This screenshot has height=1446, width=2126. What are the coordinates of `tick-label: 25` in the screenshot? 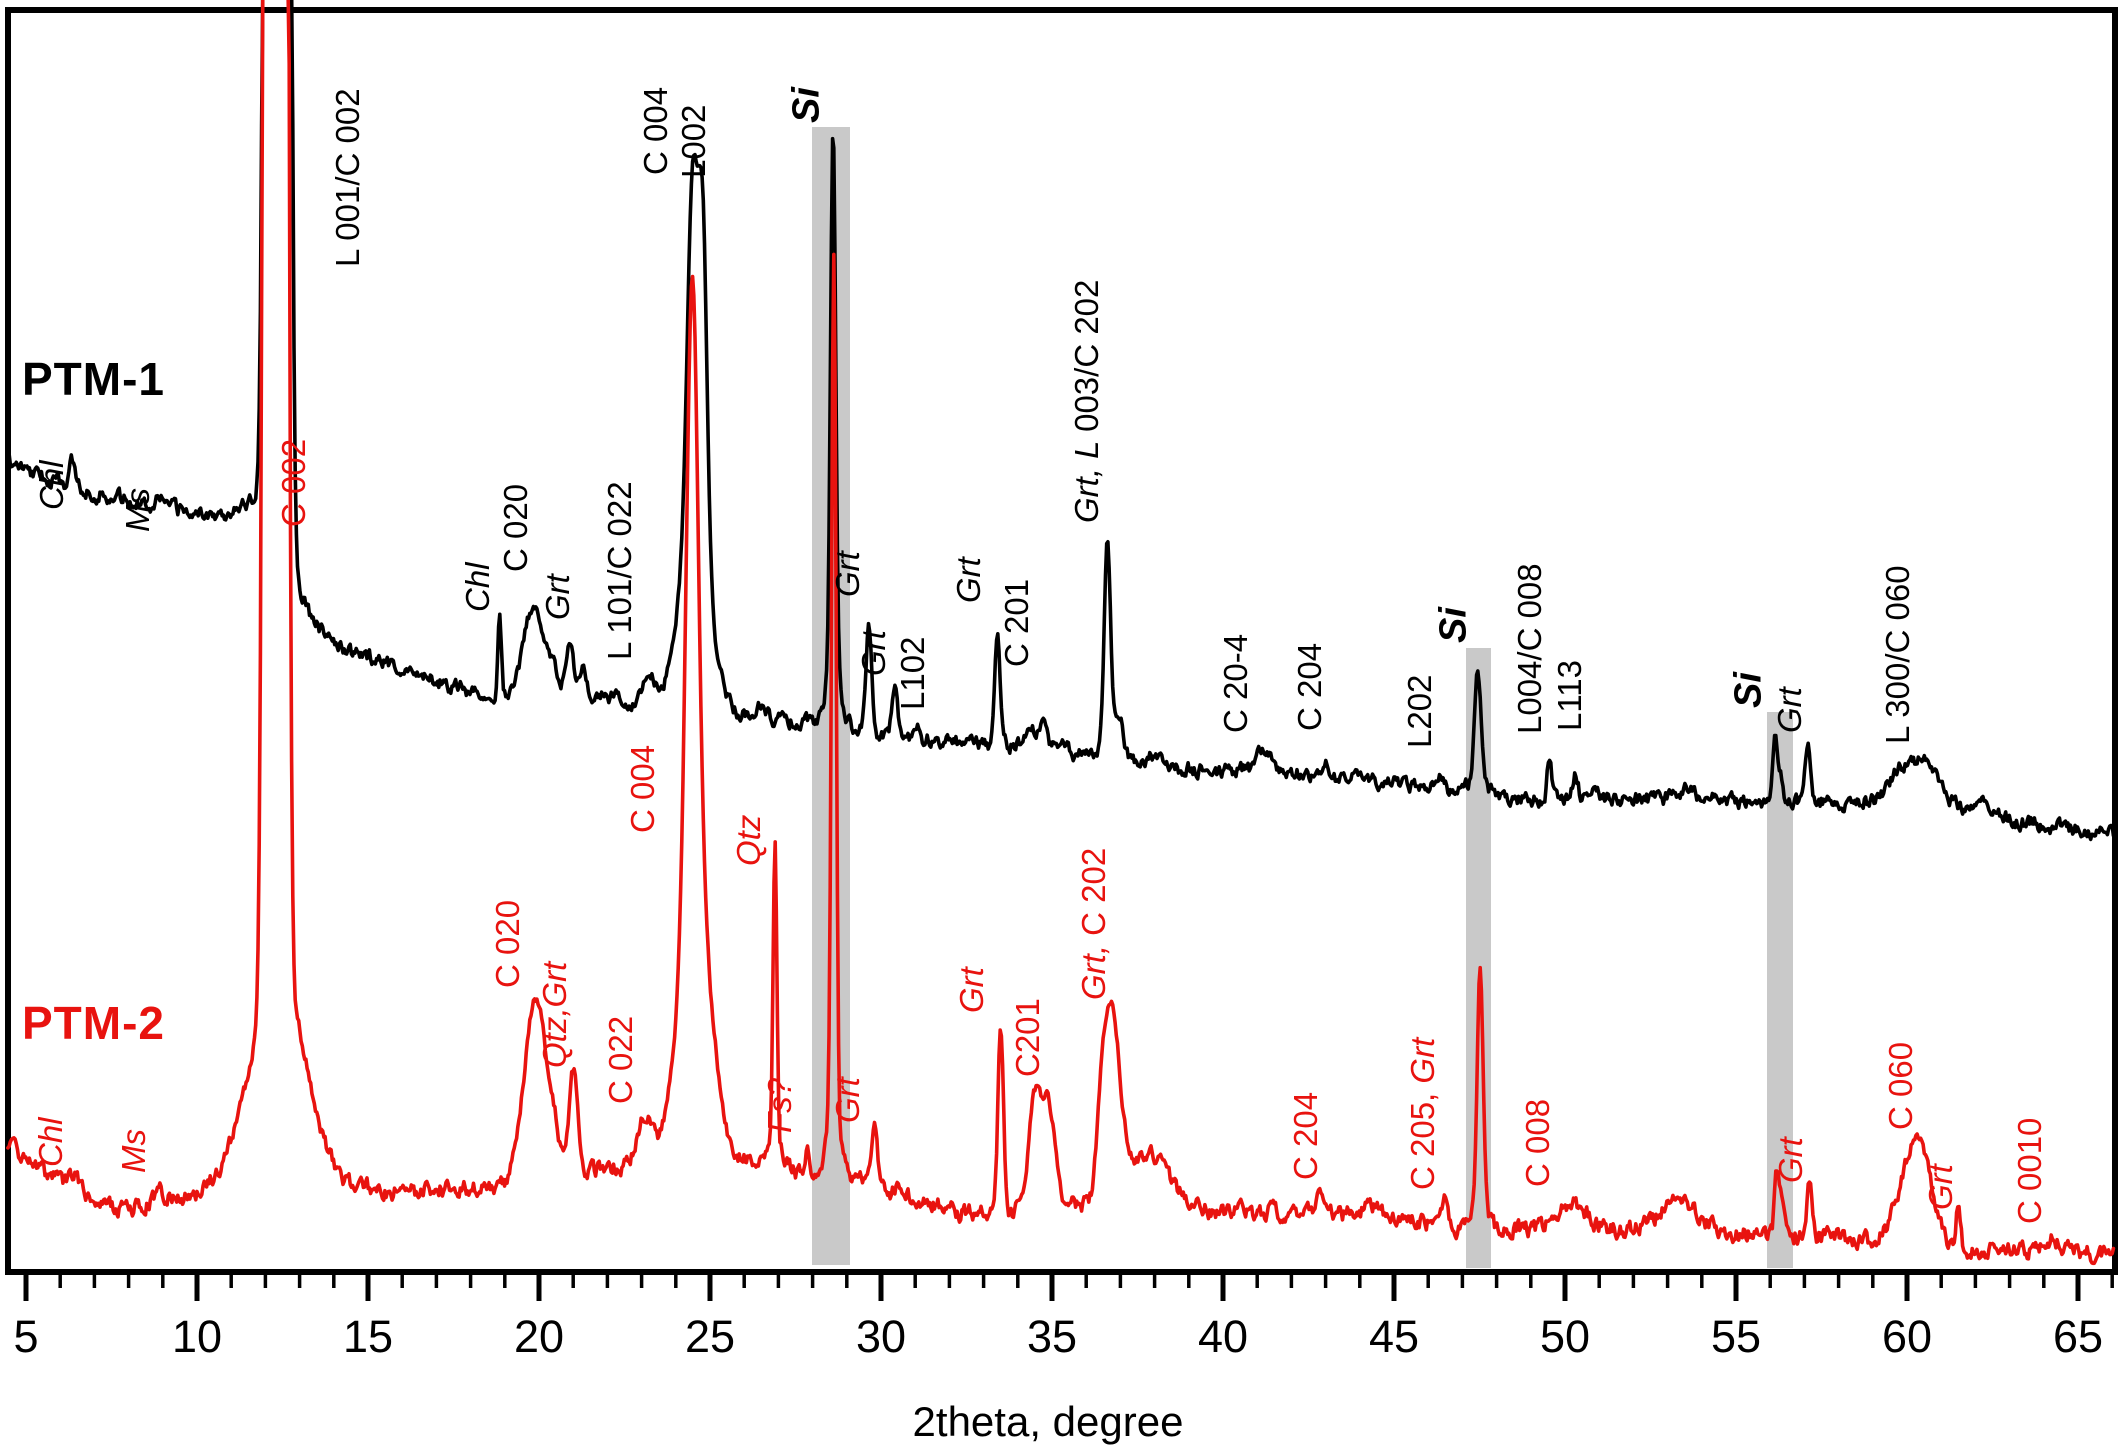 It's located at (710, 1336).